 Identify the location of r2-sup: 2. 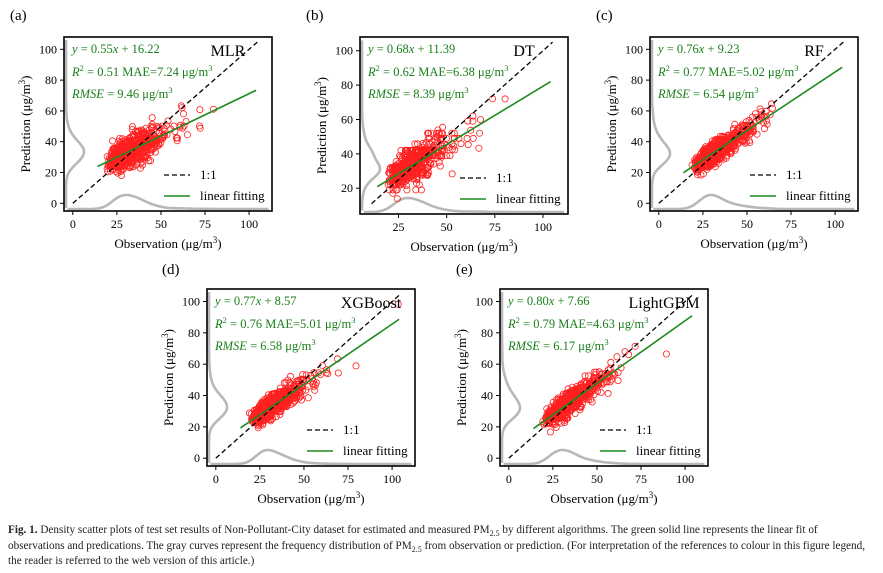
(518, 320).